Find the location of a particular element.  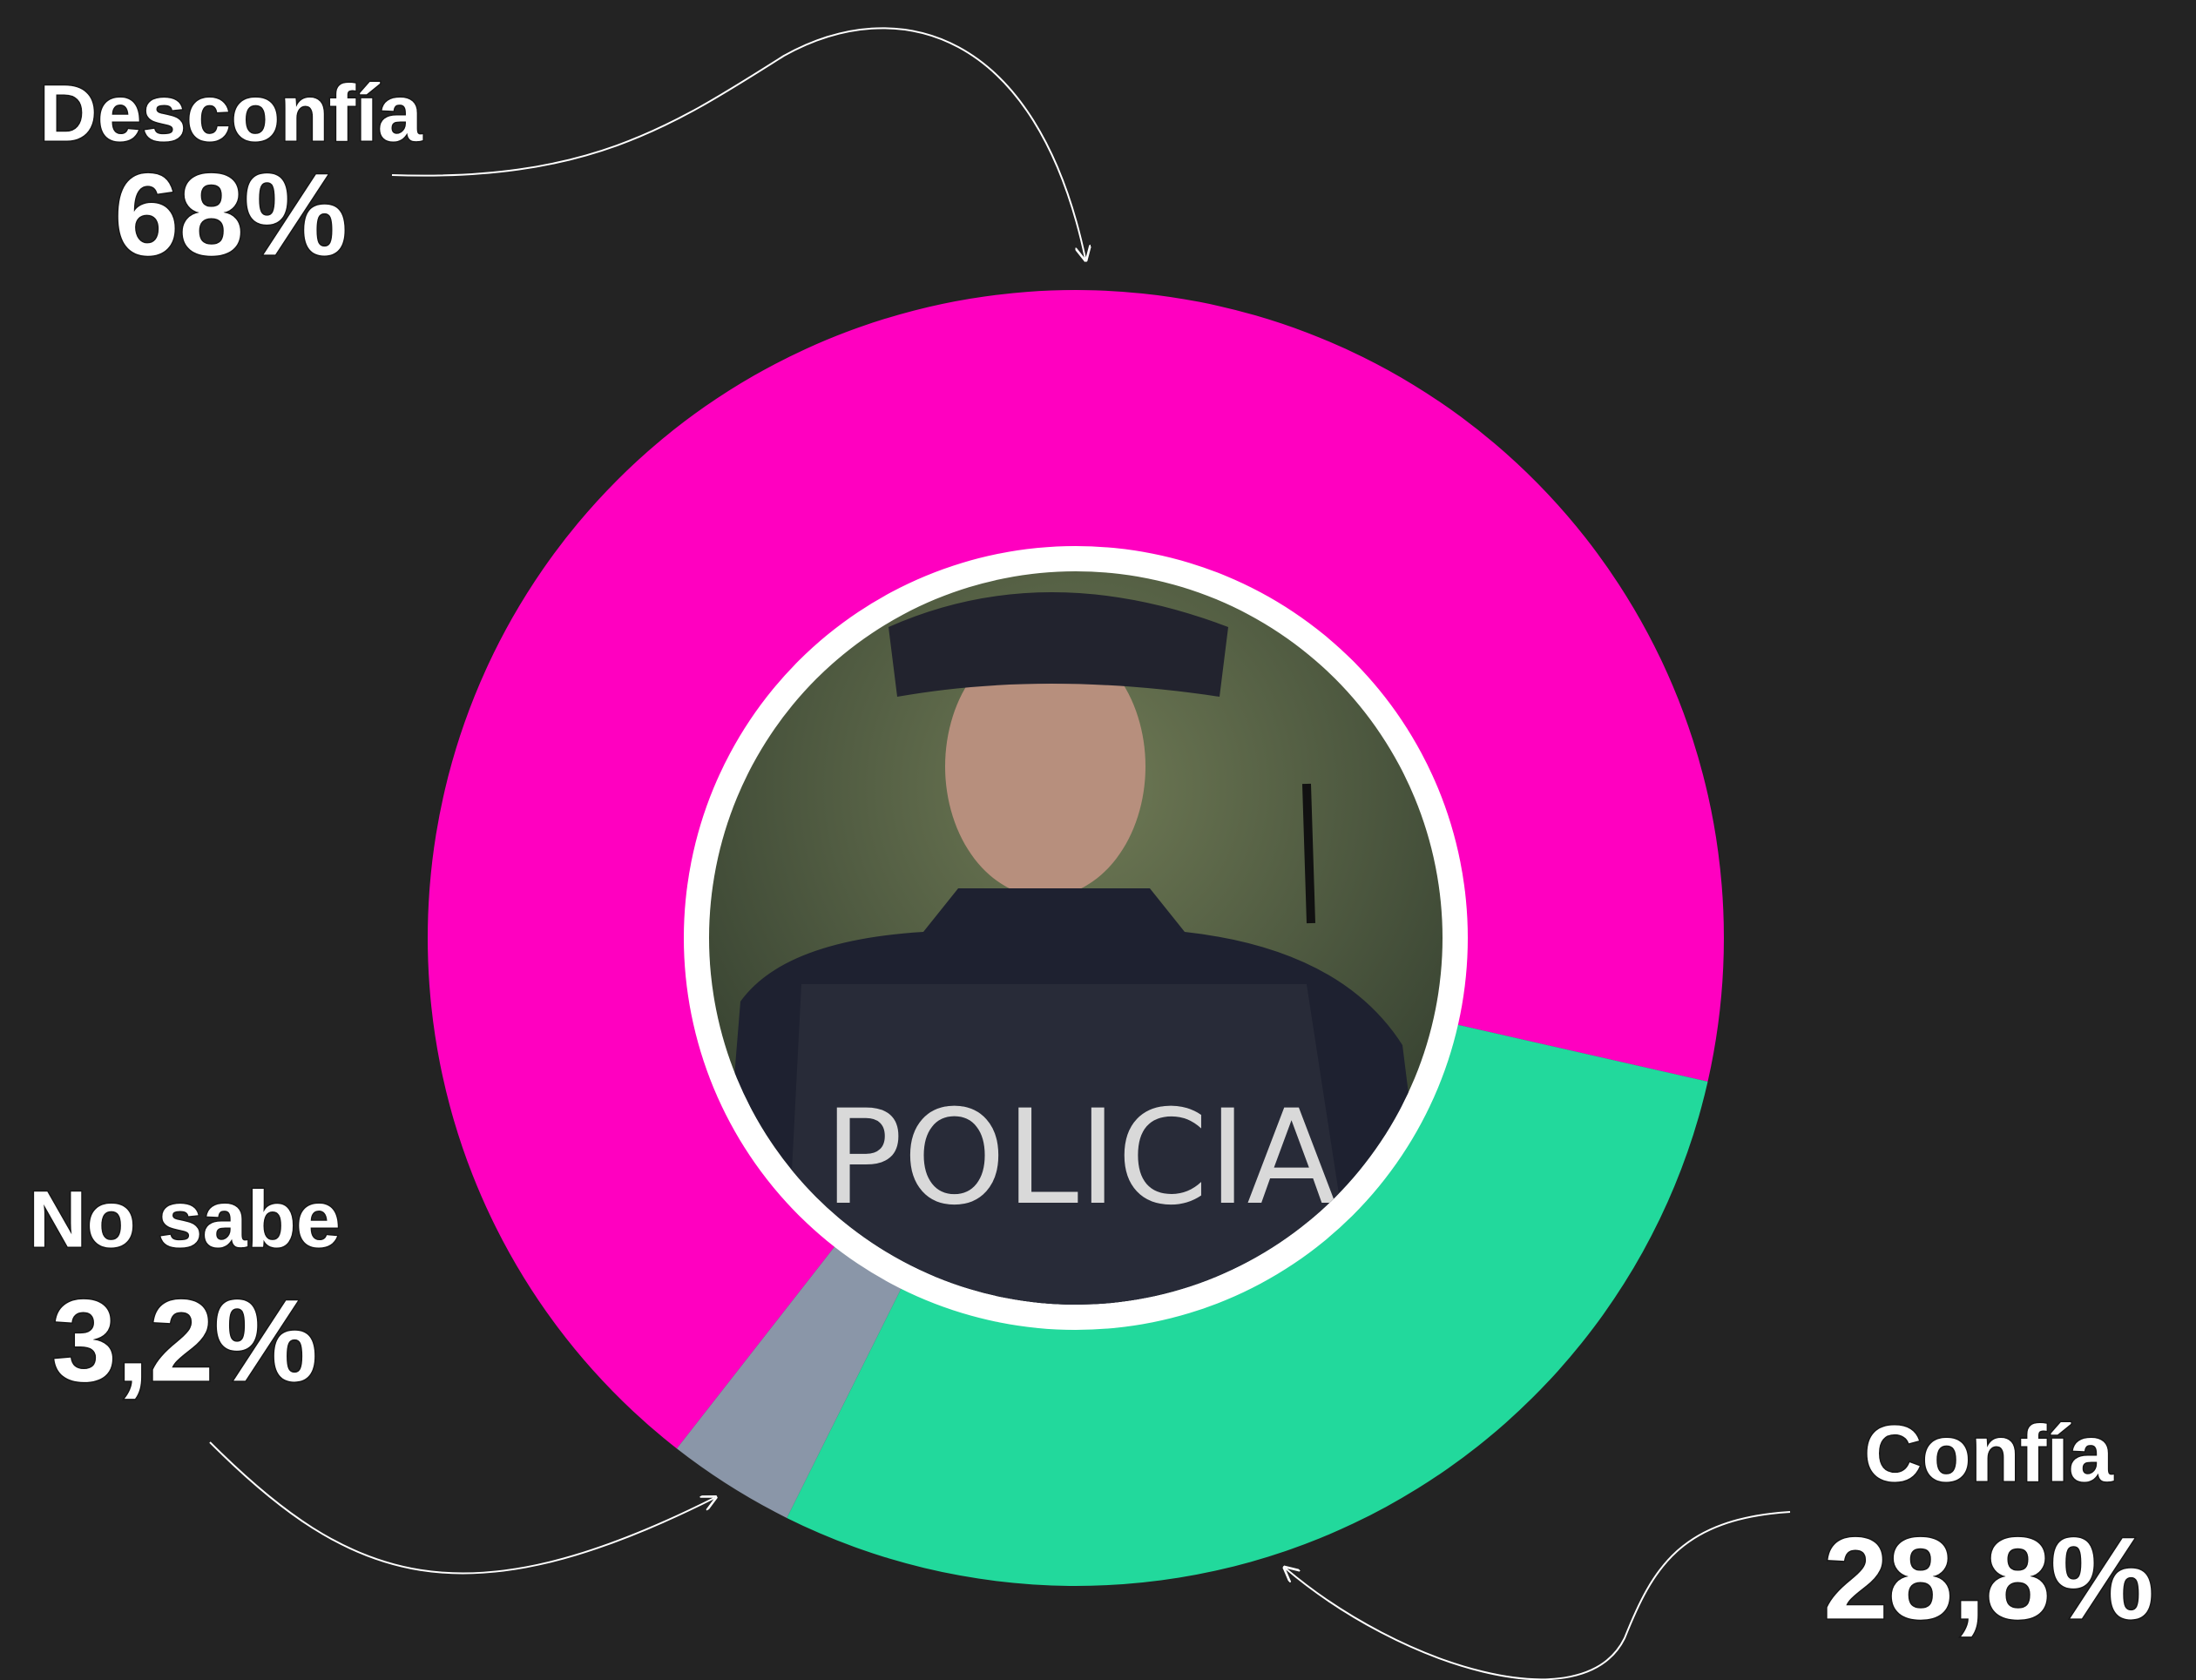

center-photo: POLICIA is located at coordinates (1076, 938).